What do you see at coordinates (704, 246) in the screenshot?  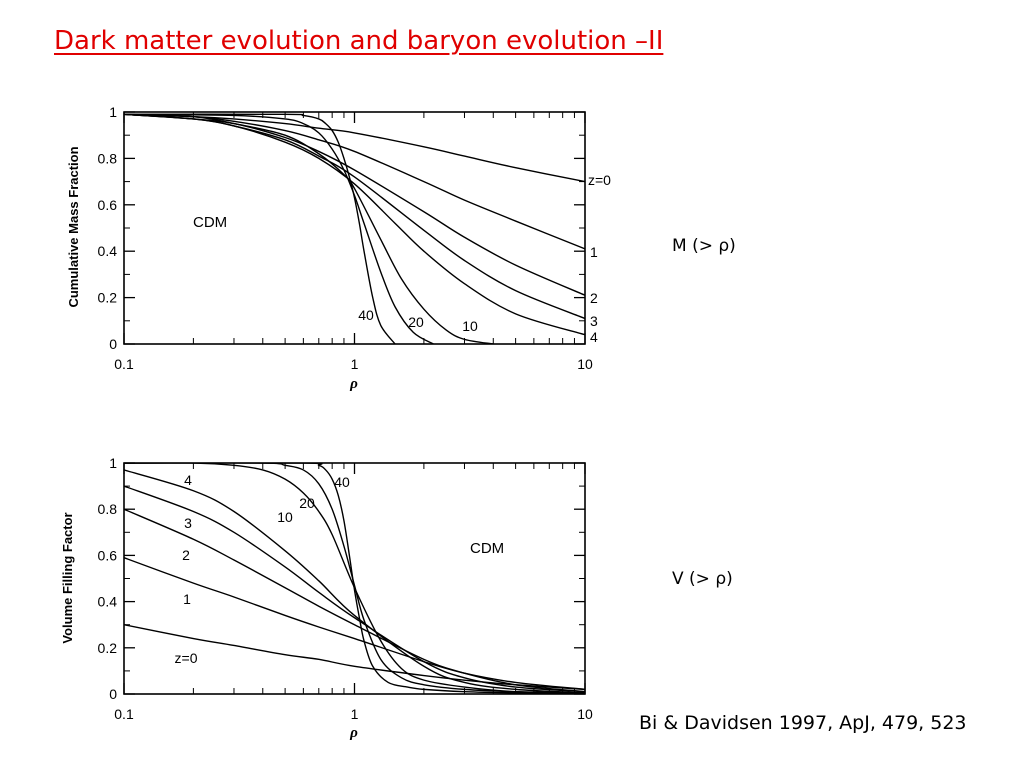 I see `mass-fraction-side-label: M (> ρ)` at bounding box center [704, 246].